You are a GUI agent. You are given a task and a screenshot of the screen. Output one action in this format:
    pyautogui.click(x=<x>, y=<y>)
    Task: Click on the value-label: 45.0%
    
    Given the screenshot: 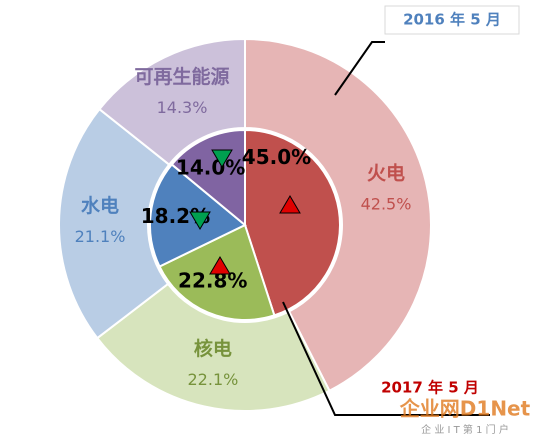 What is the action you would take?
    pyautogui.click(x=276, y=157)
    